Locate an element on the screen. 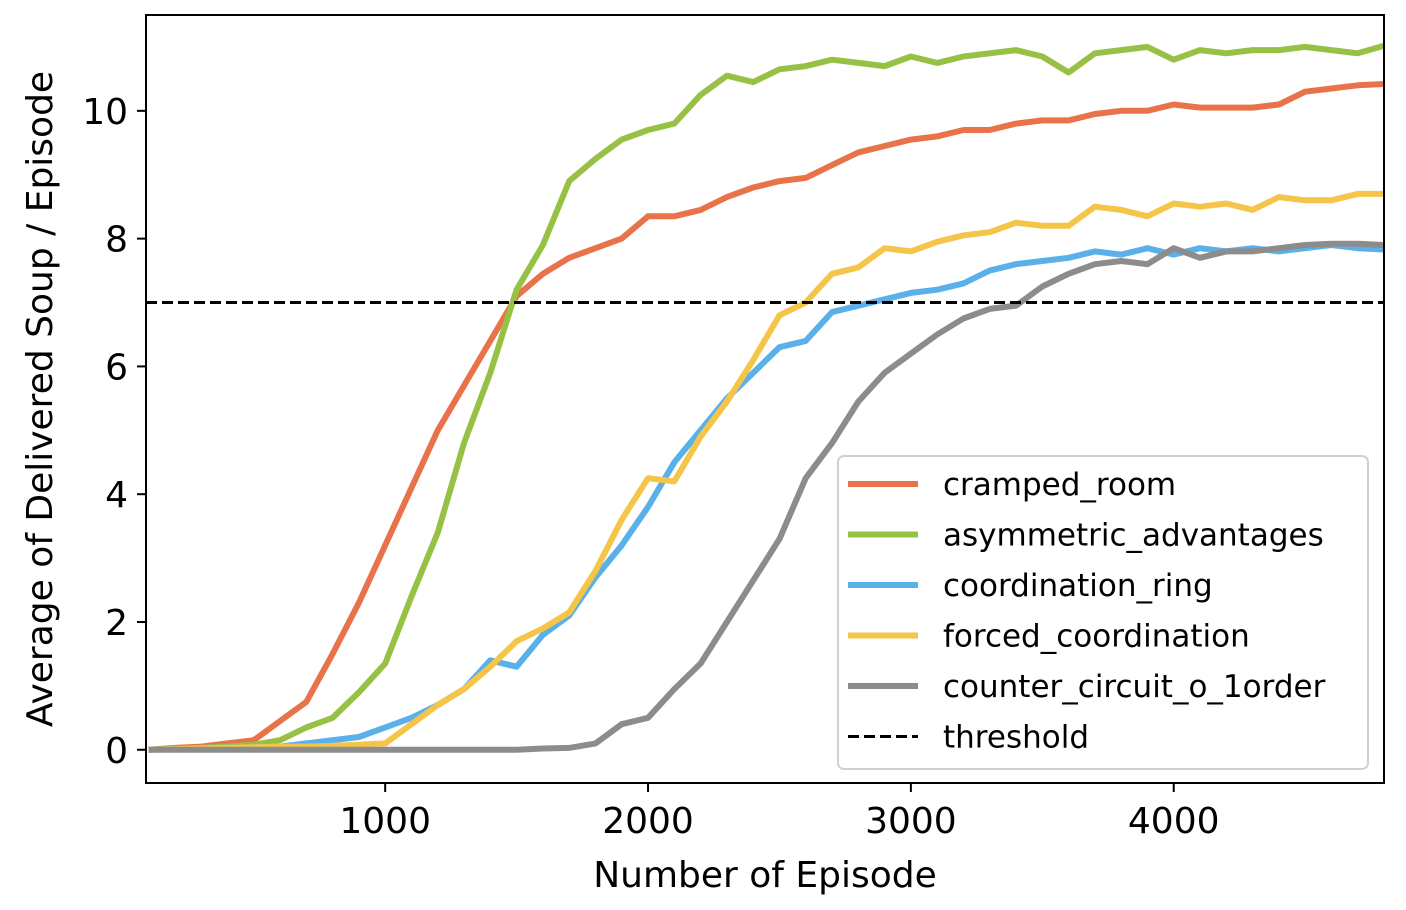  legend-label: asymmetric_advantages is located at coordinates (1133, 536).